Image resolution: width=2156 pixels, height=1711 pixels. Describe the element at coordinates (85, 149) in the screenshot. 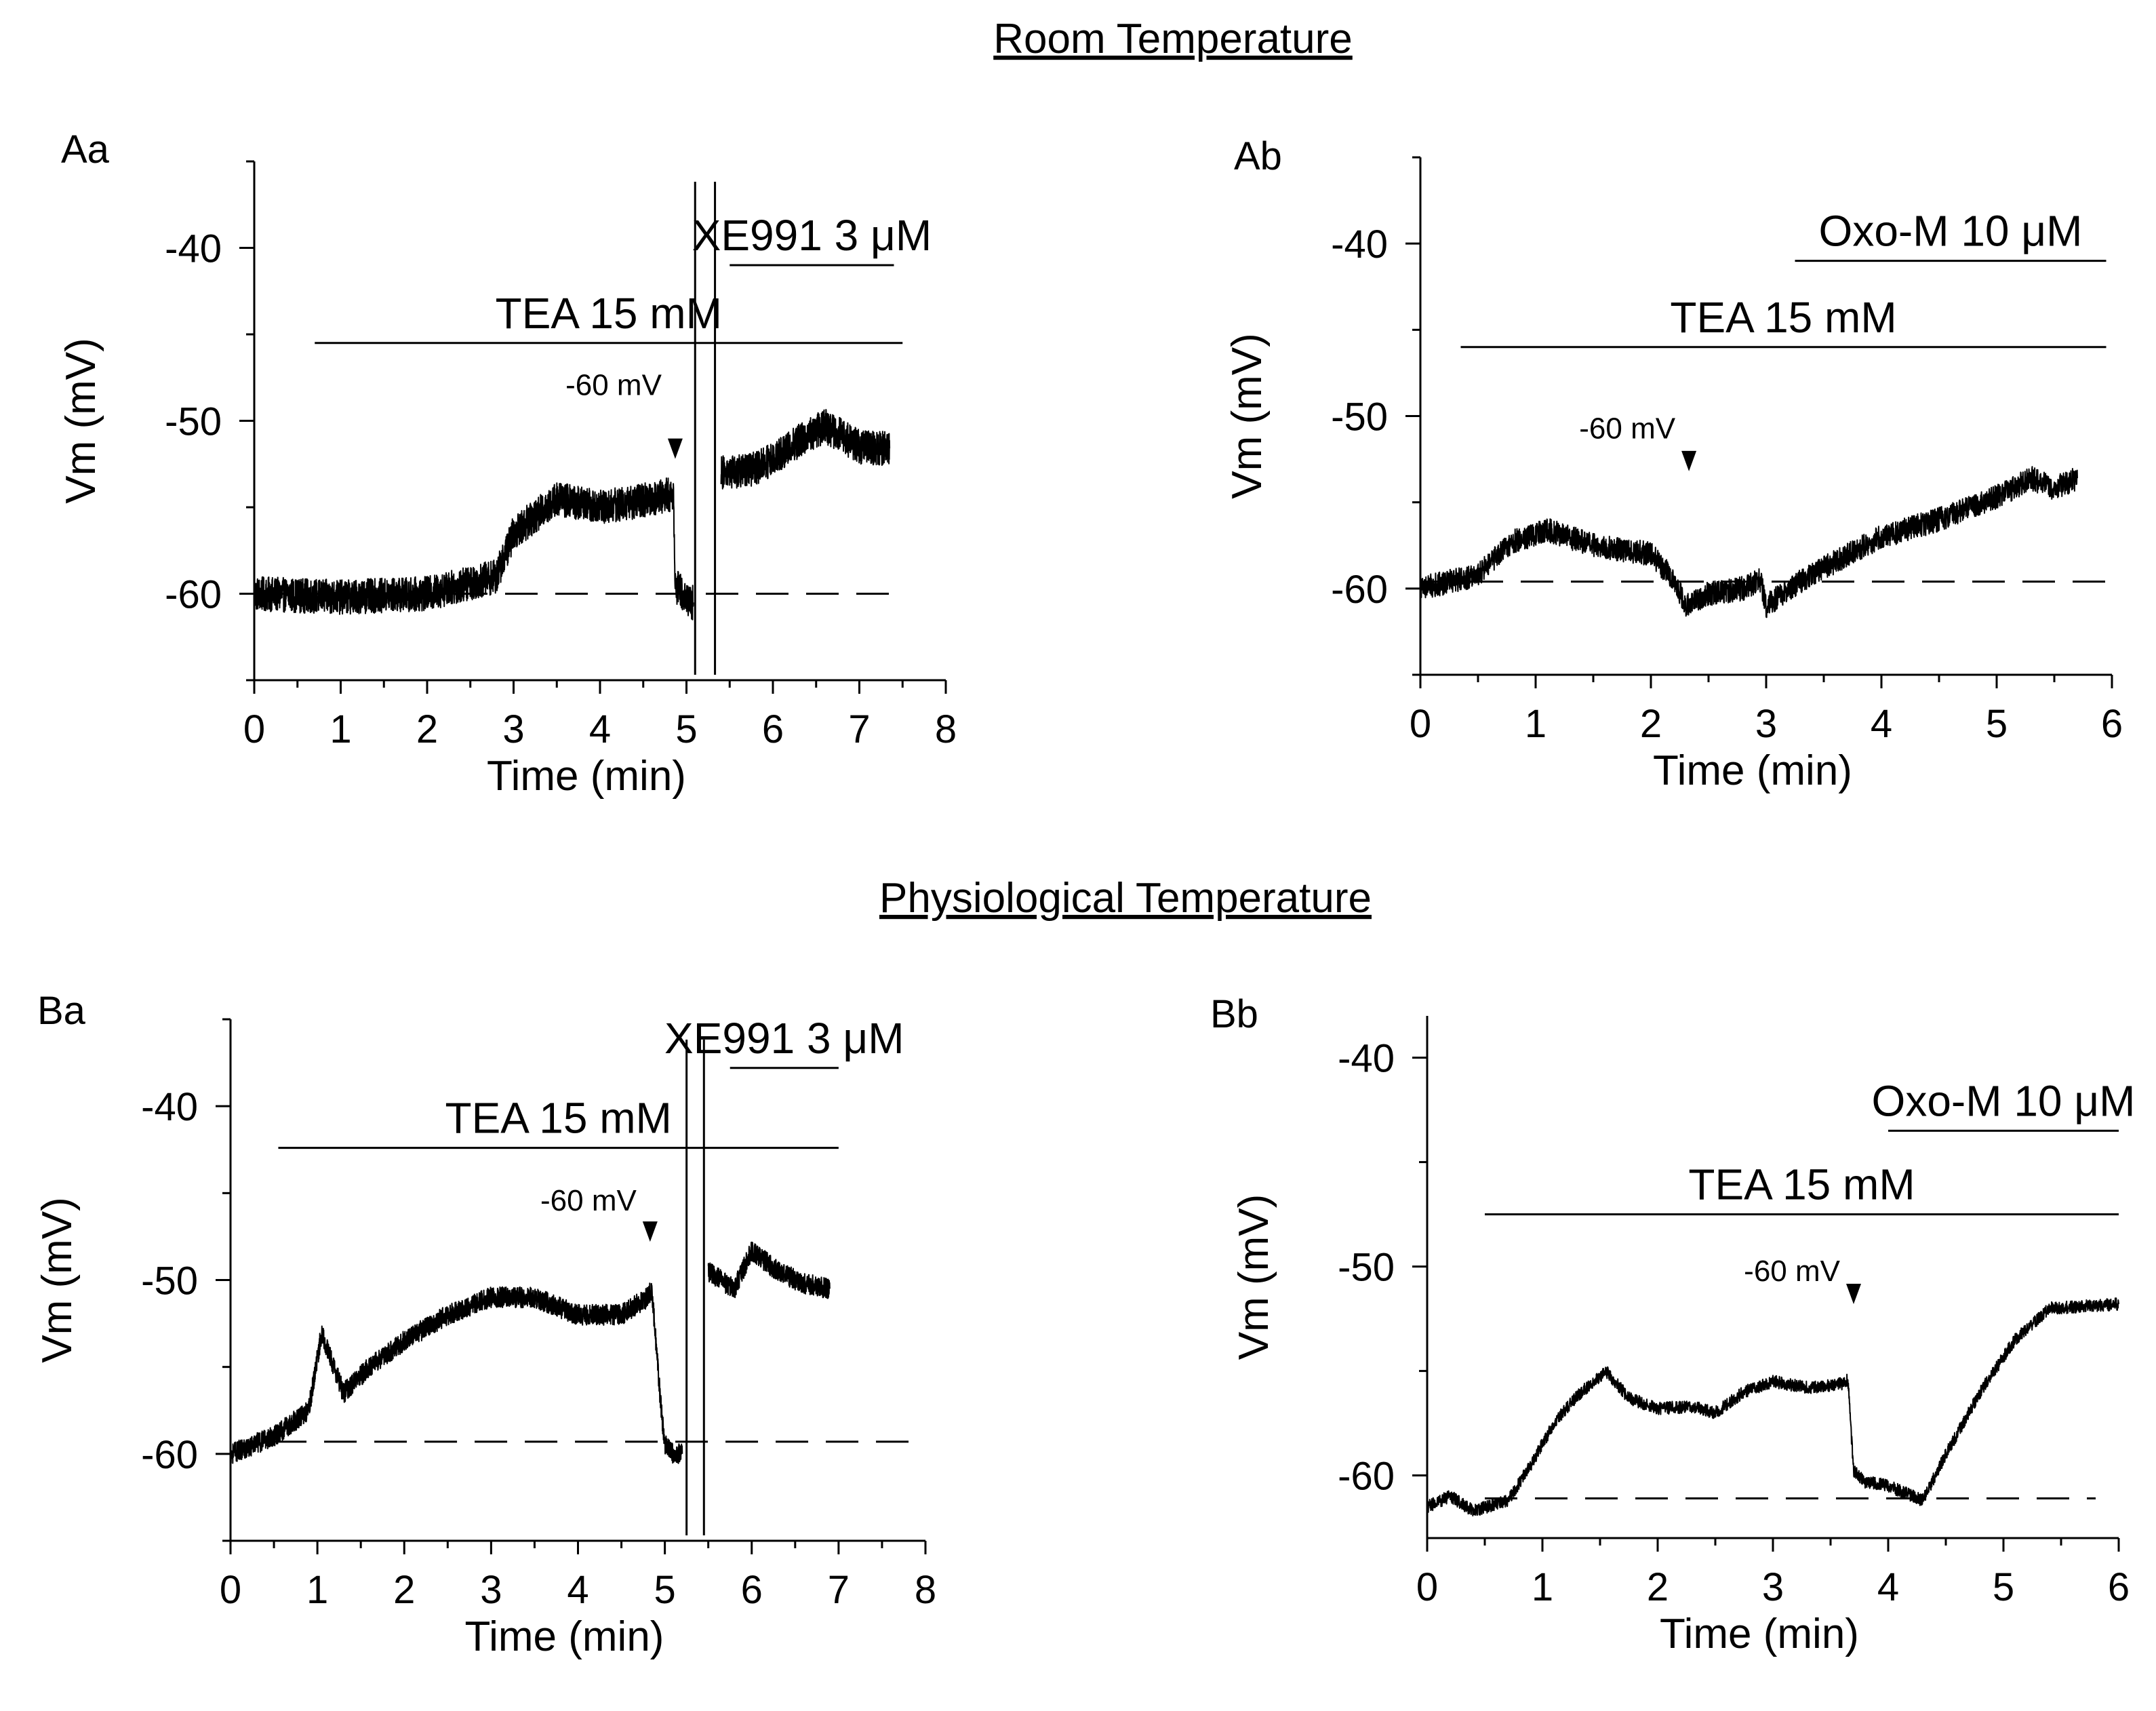

I see `panel-label: Aa` at that location.